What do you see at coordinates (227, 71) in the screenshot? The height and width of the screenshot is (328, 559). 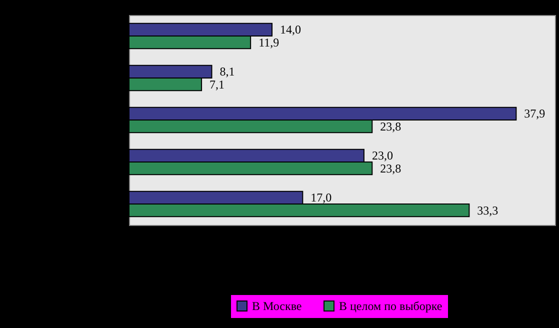 I see `data-label: 8,1` at bounding box center [227, 71].